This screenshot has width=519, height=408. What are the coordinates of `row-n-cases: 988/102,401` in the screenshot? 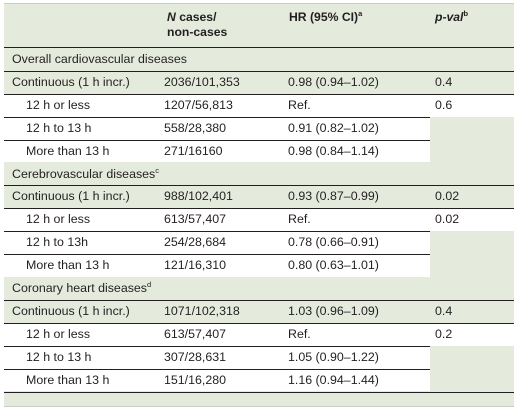 It's located at (198, 196).